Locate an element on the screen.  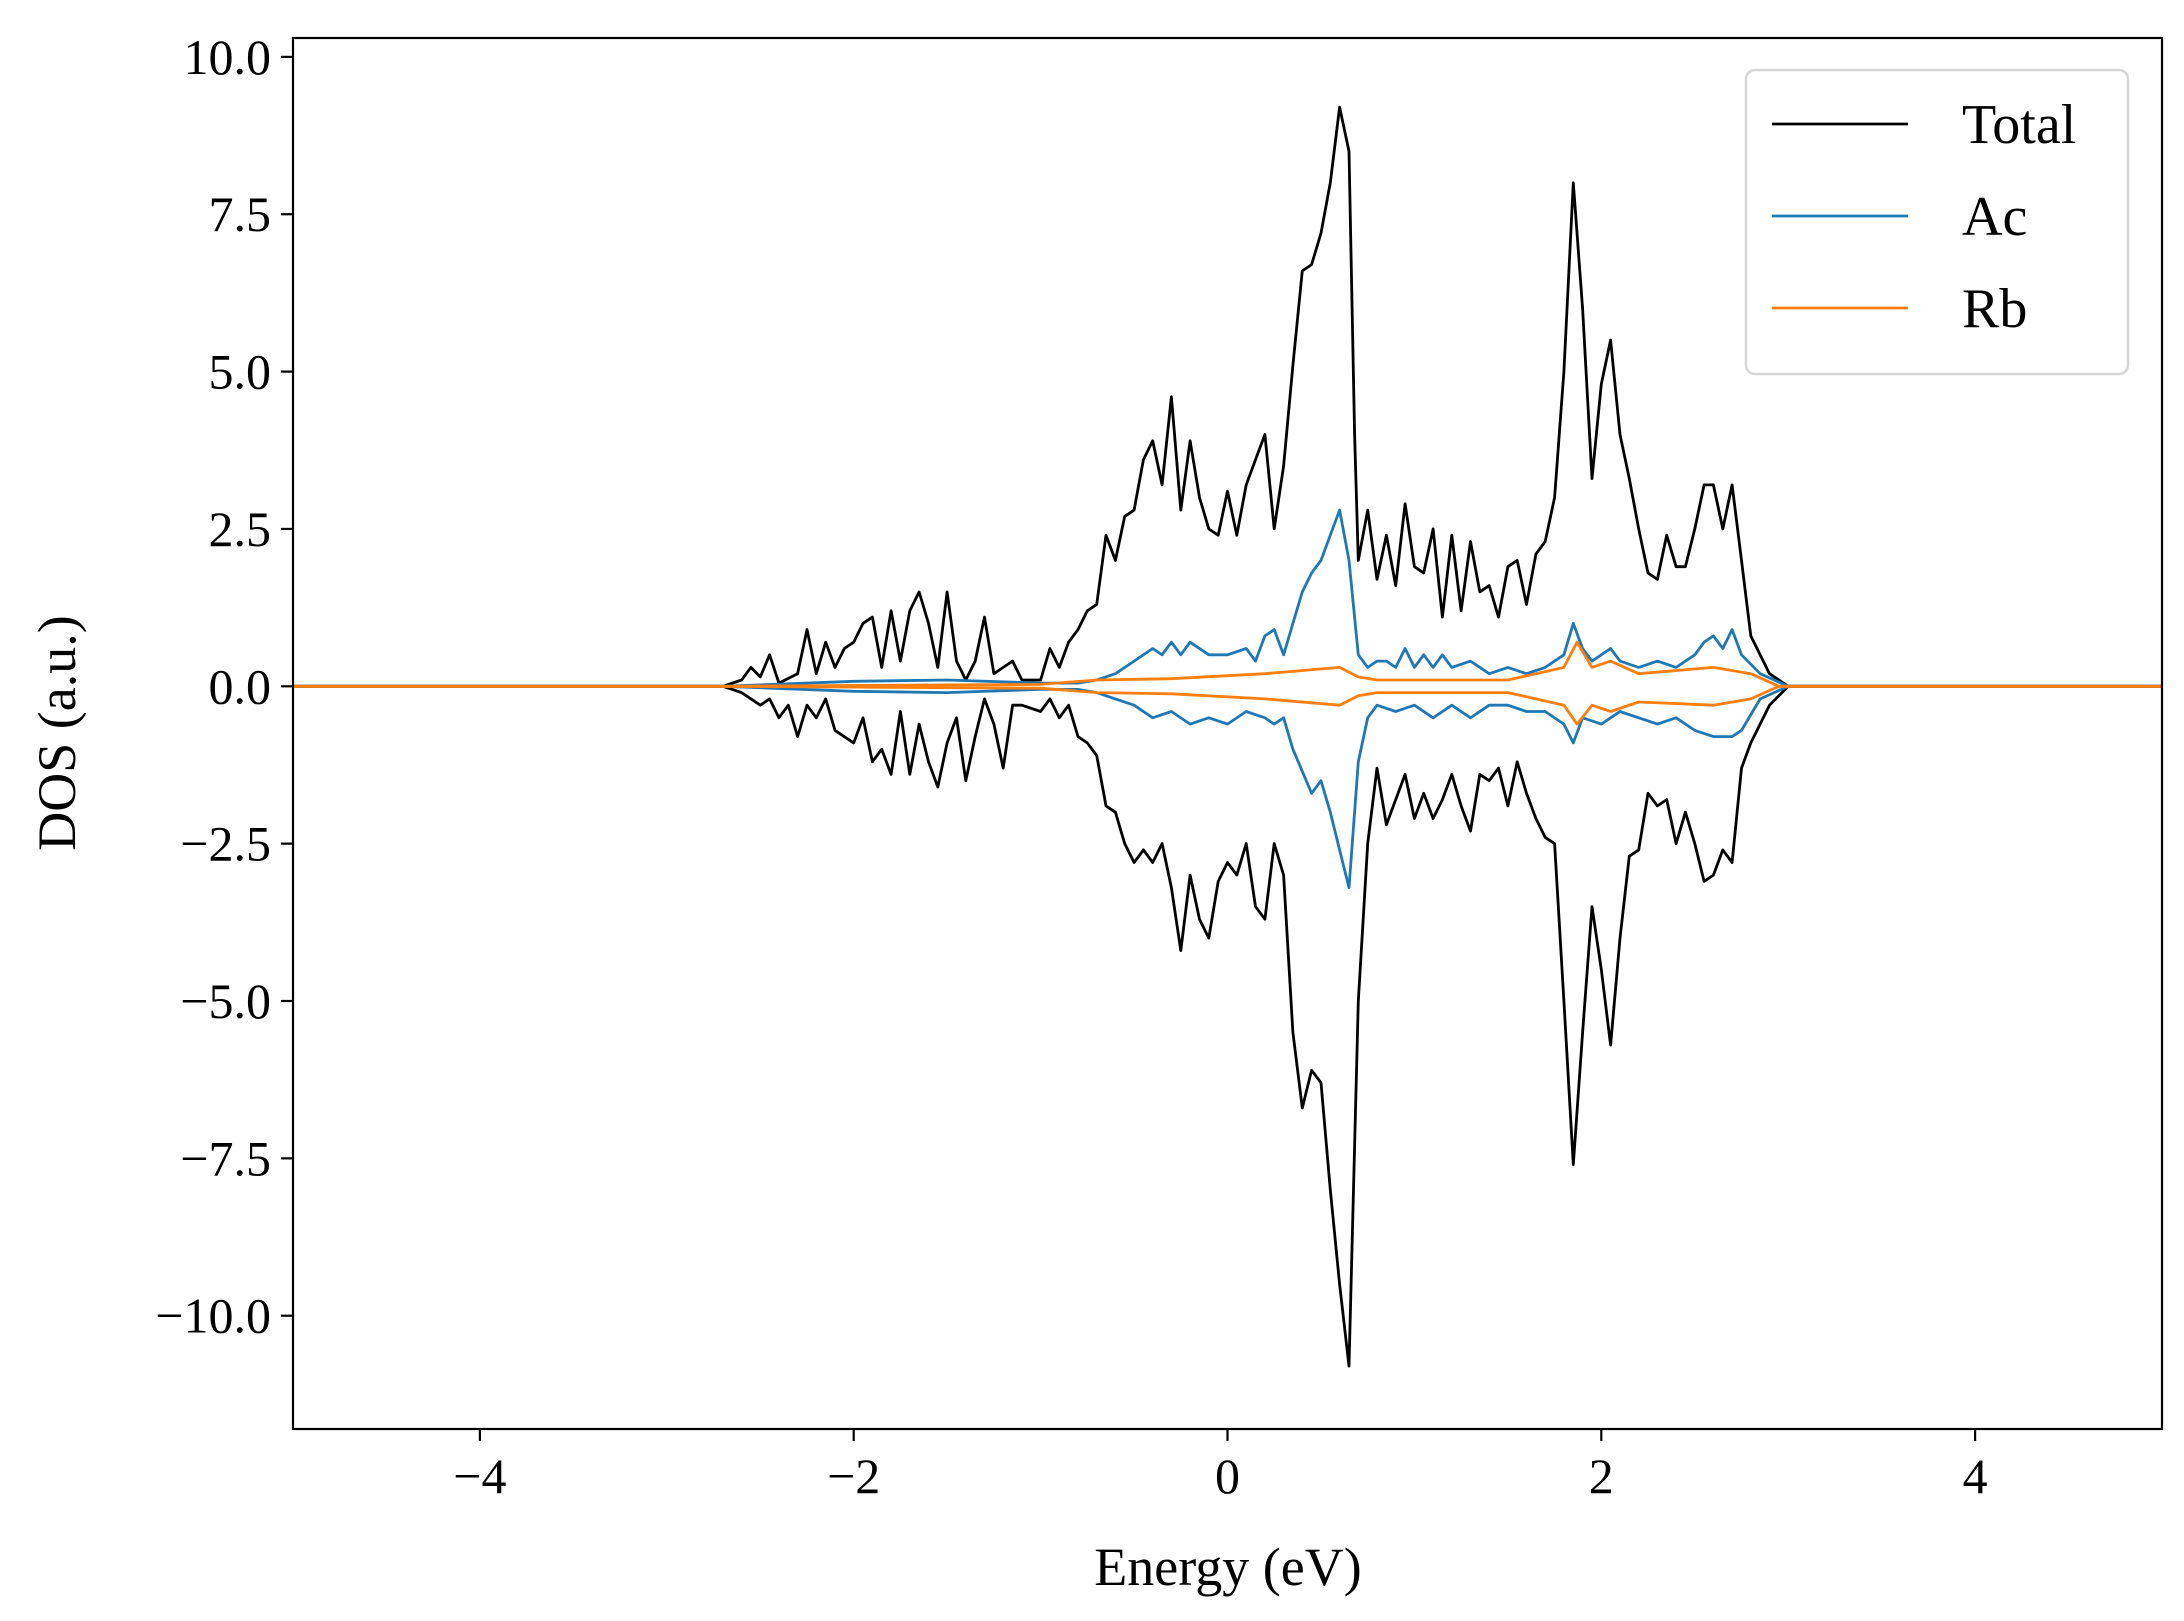
legend-label-total: Total is located at coordinates (2019, 125).